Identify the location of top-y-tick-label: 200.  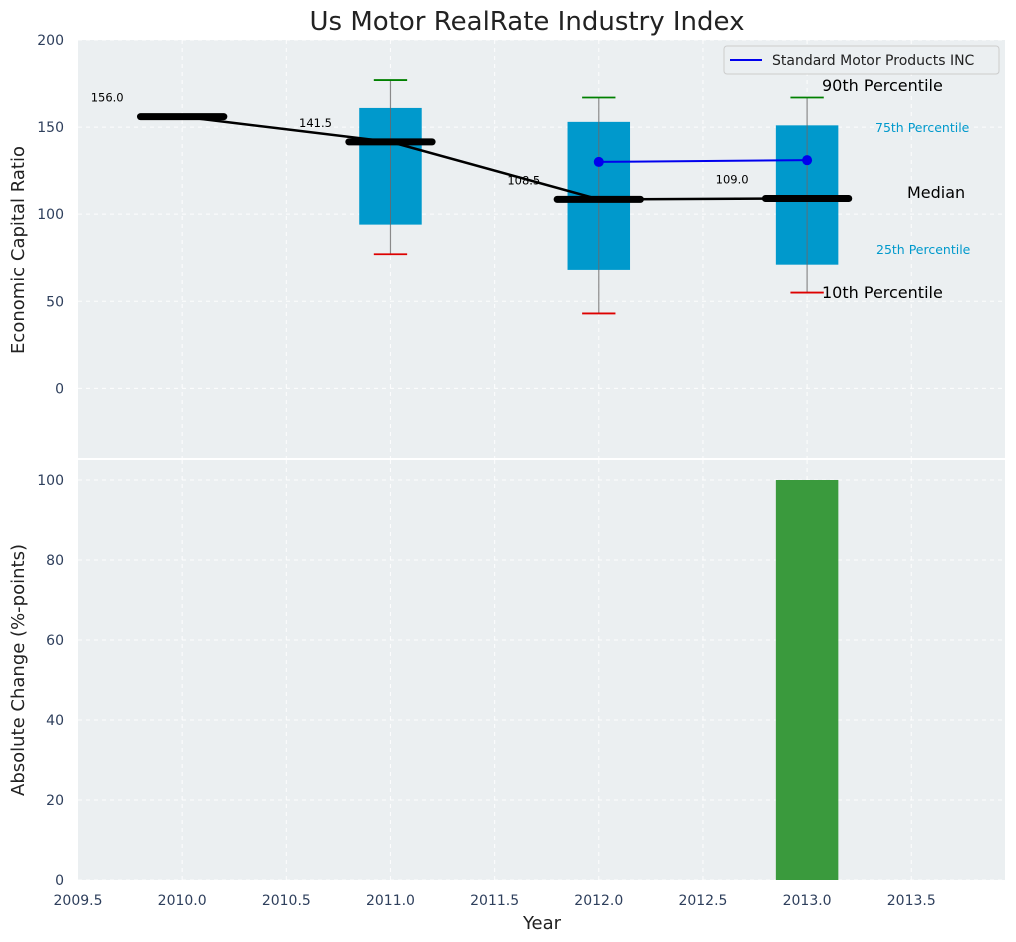
(50, 41).